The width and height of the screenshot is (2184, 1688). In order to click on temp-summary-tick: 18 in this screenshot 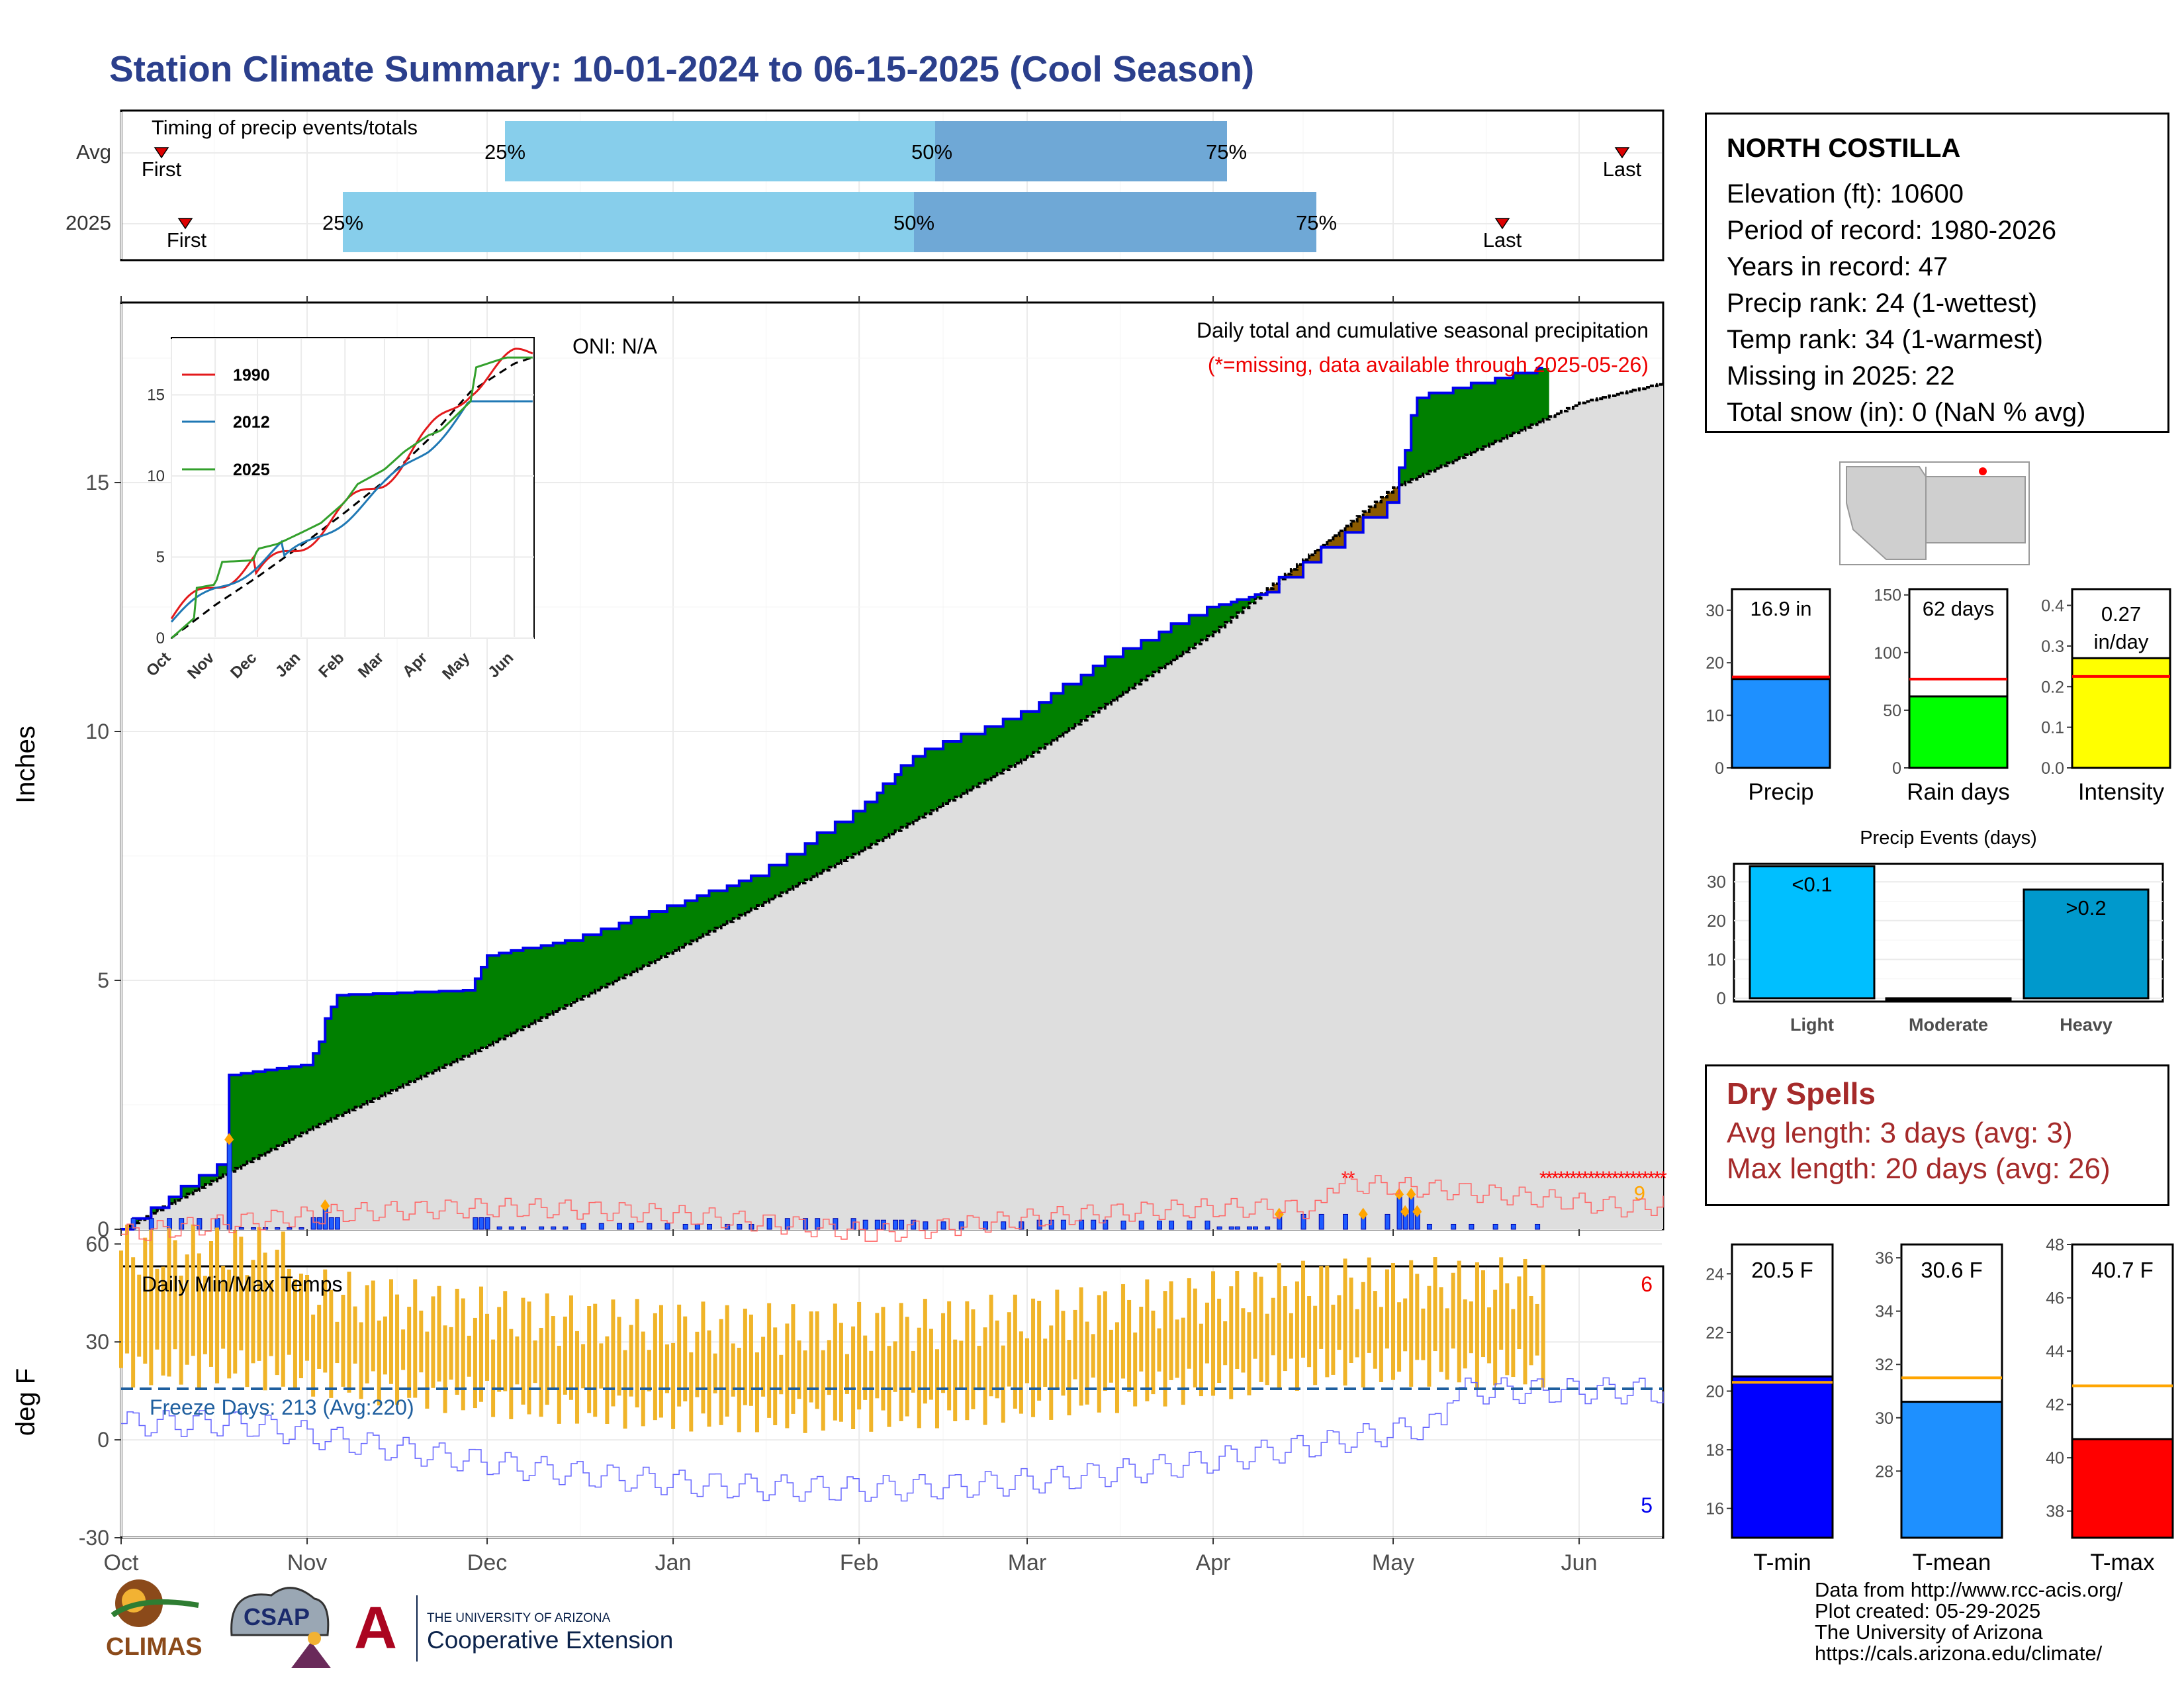, I will do `click(1715, 1450)`.